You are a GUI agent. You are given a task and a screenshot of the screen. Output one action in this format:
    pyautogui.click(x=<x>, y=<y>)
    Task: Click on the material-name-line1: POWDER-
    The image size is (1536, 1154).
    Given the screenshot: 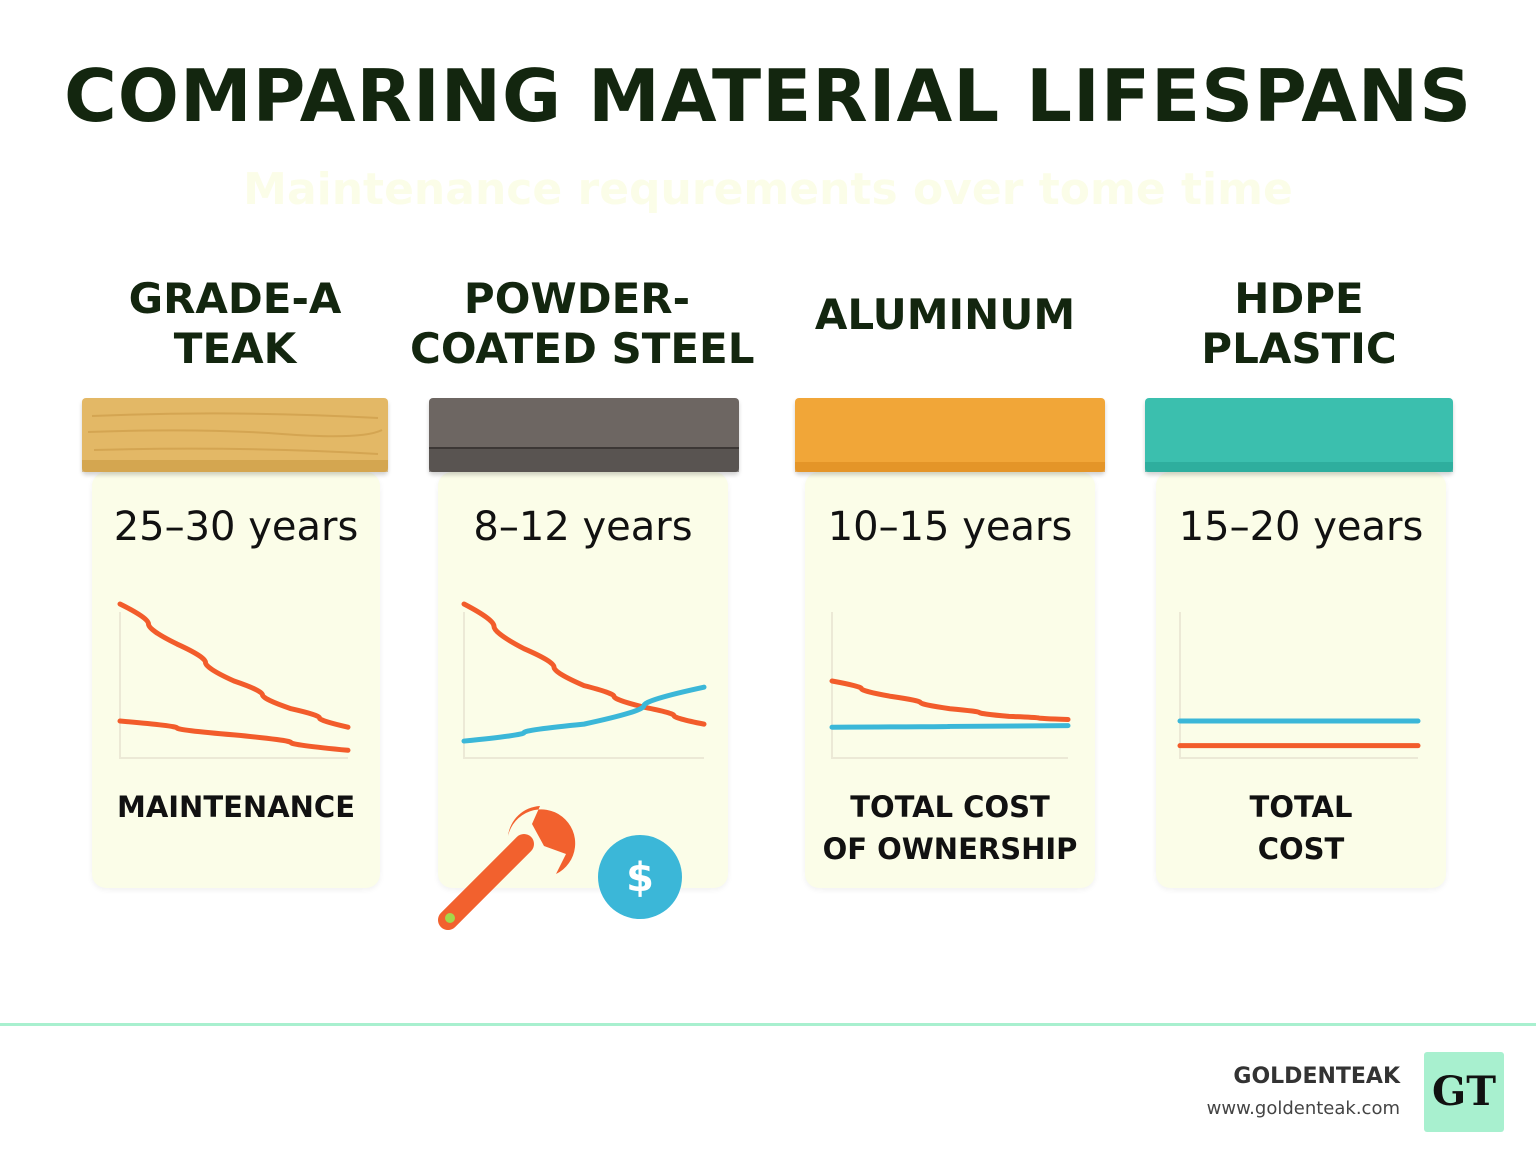 What is the action you would take?
    pyautogui.click(x=577, y=298)
    